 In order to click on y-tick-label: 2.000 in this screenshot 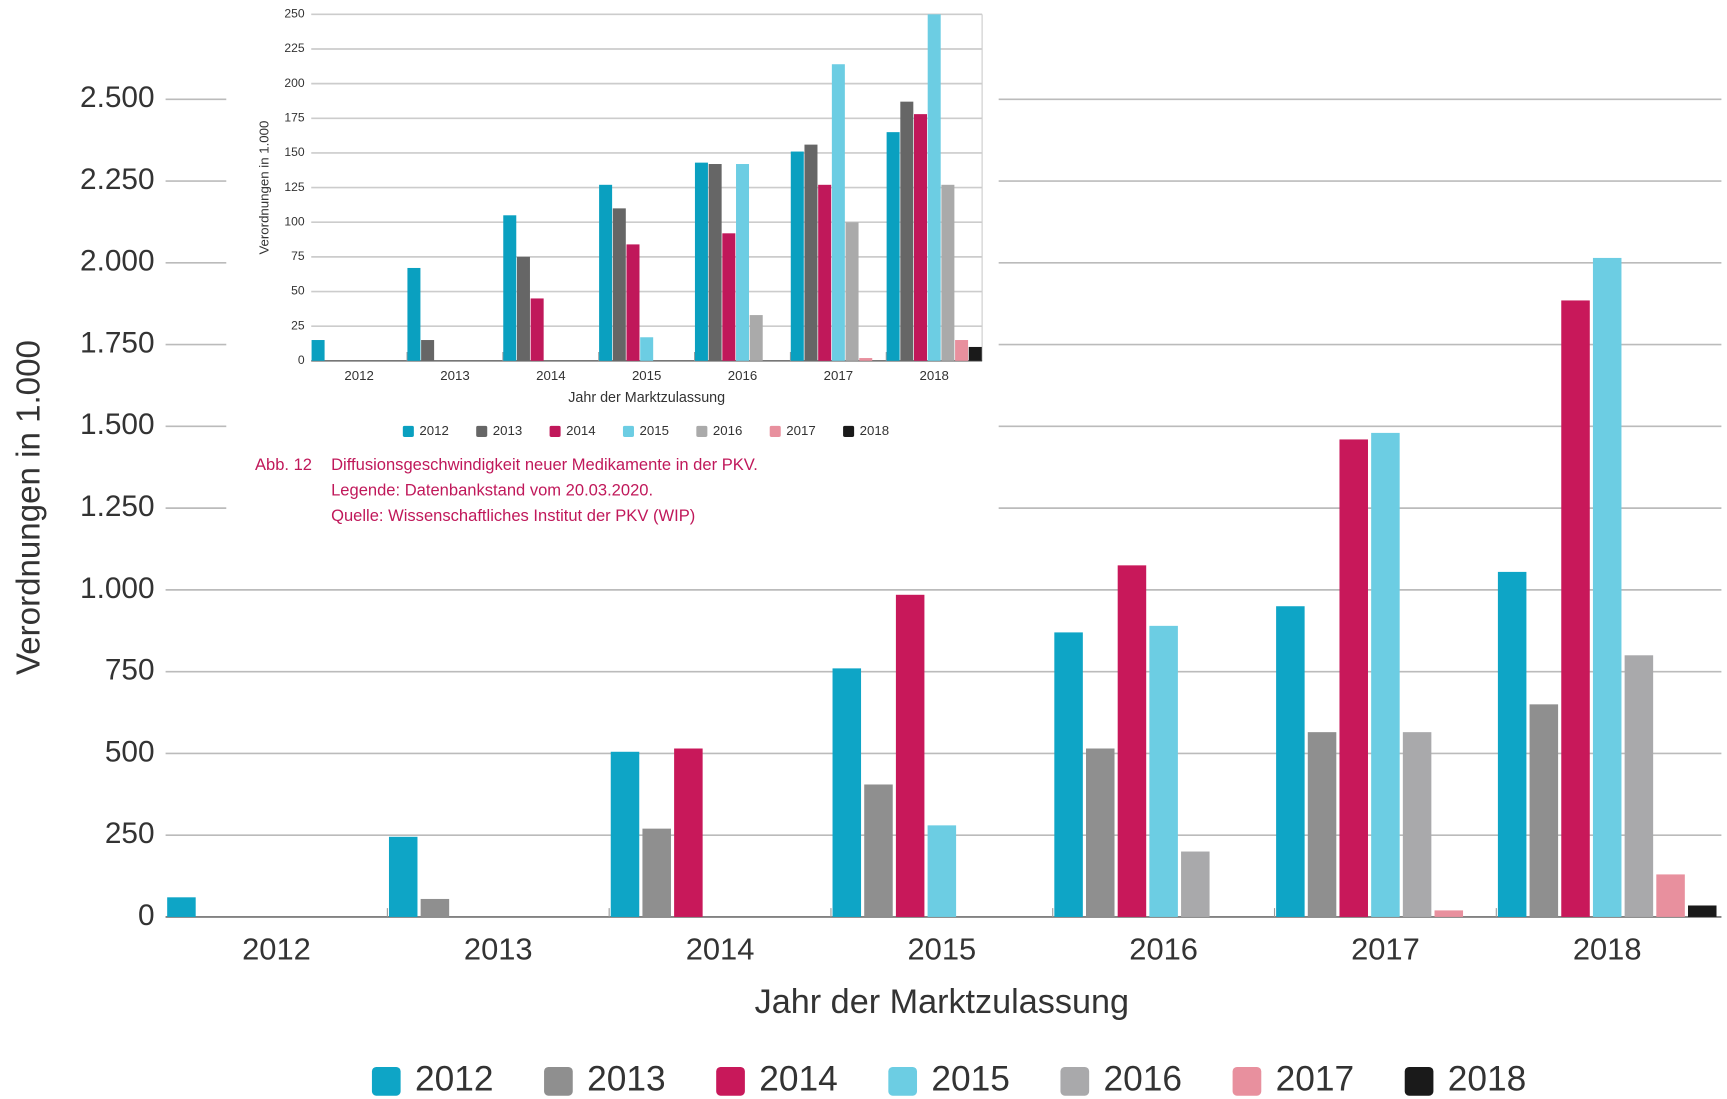, I will do `click(117, 261)`.